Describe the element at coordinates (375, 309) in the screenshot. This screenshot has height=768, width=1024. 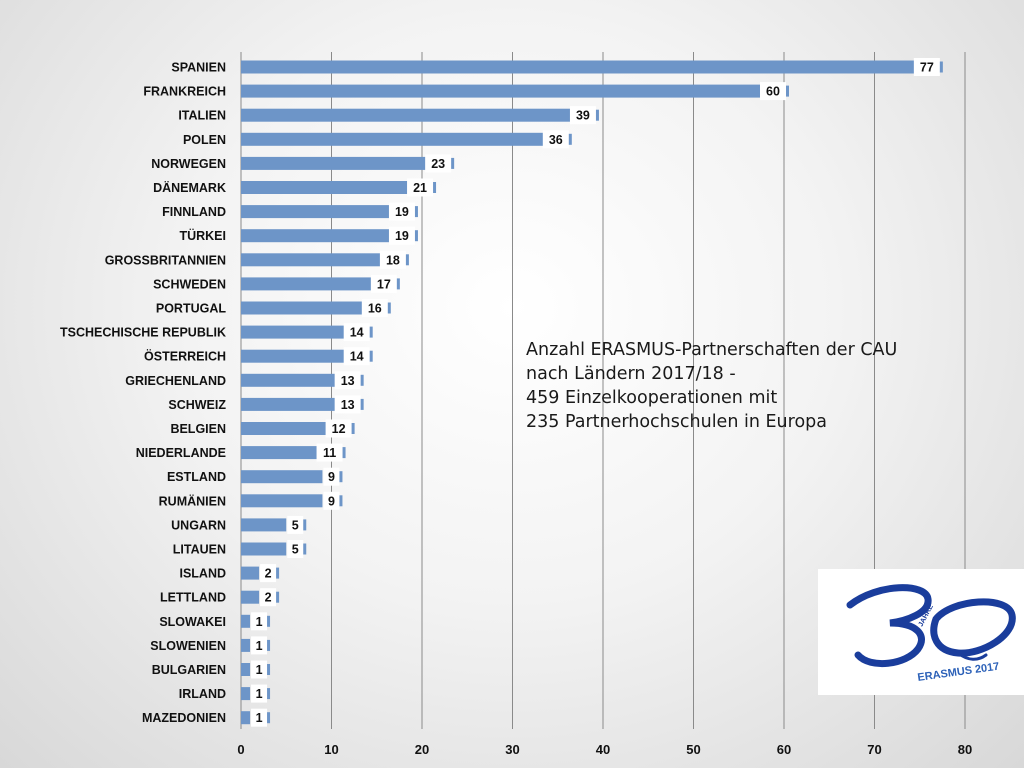
I see `value-label: 16` at that location.